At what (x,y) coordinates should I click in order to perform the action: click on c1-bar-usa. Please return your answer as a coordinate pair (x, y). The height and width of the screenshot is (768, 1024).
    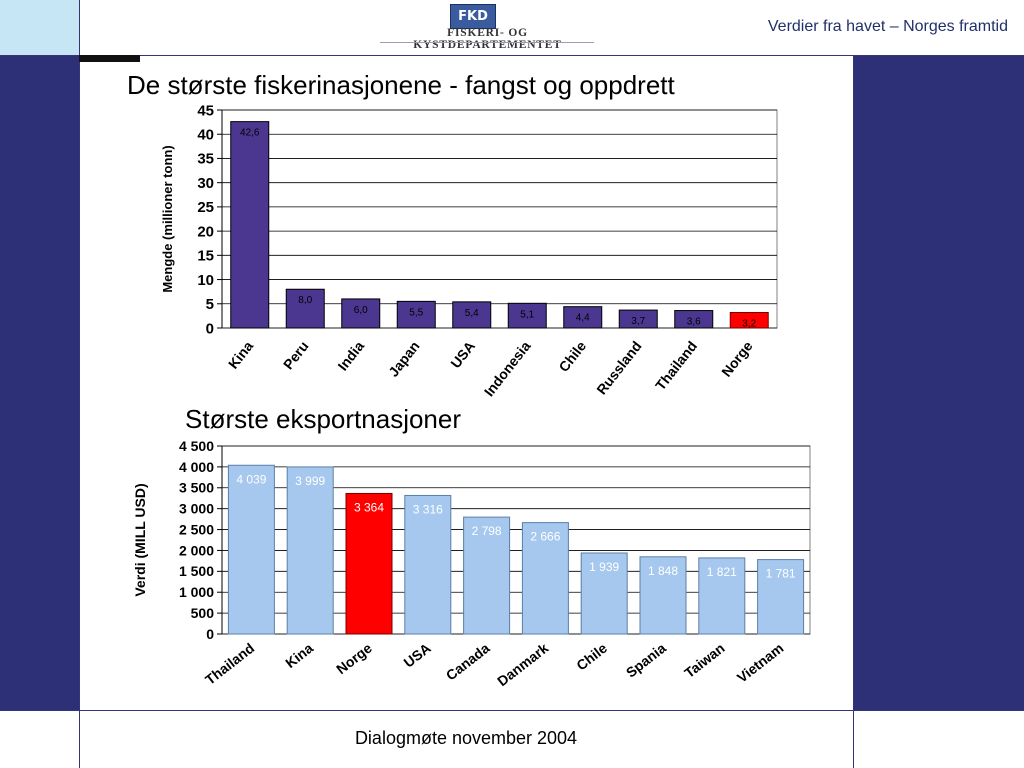
    Looking at the image, I should click on (472, 315).